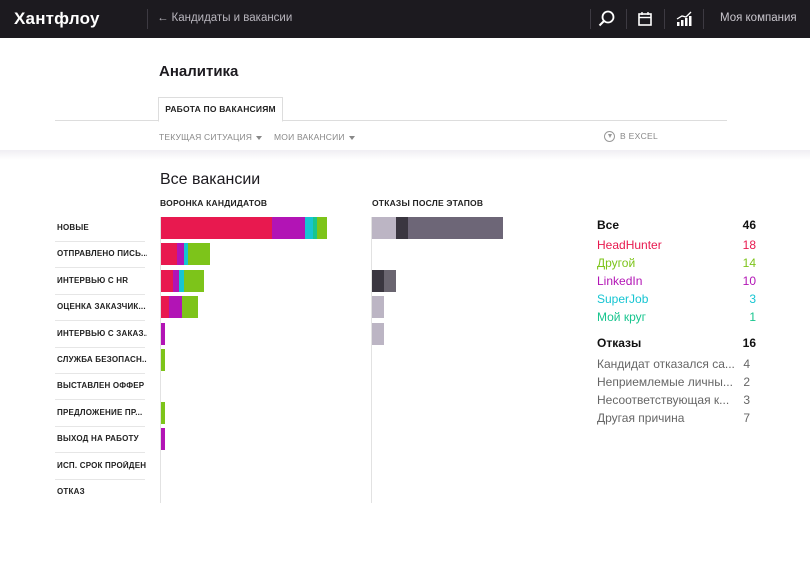  What do you see at coordinates (57, 18) in the screenshot?
I see `logo: Хантфлоу` at bounding box center [57, 18].